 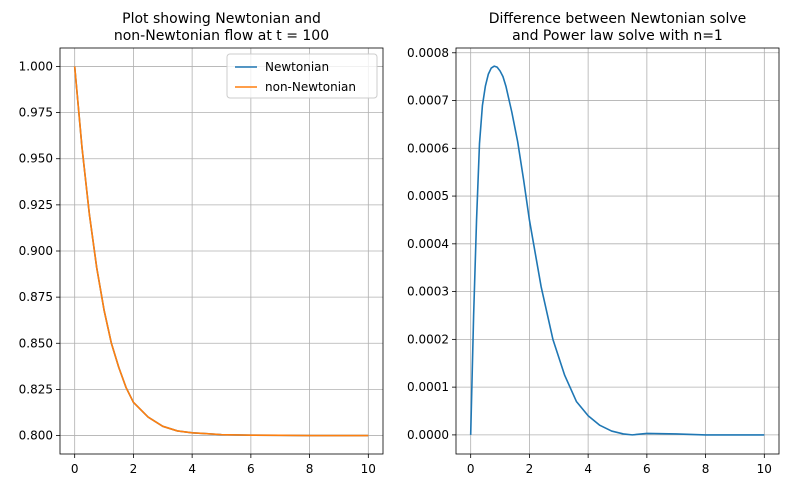 What do you see at coordinates (764, 469) in the screenshot?
I see `right-x-tick-label-5: 10` at bounding box center [764, 469].